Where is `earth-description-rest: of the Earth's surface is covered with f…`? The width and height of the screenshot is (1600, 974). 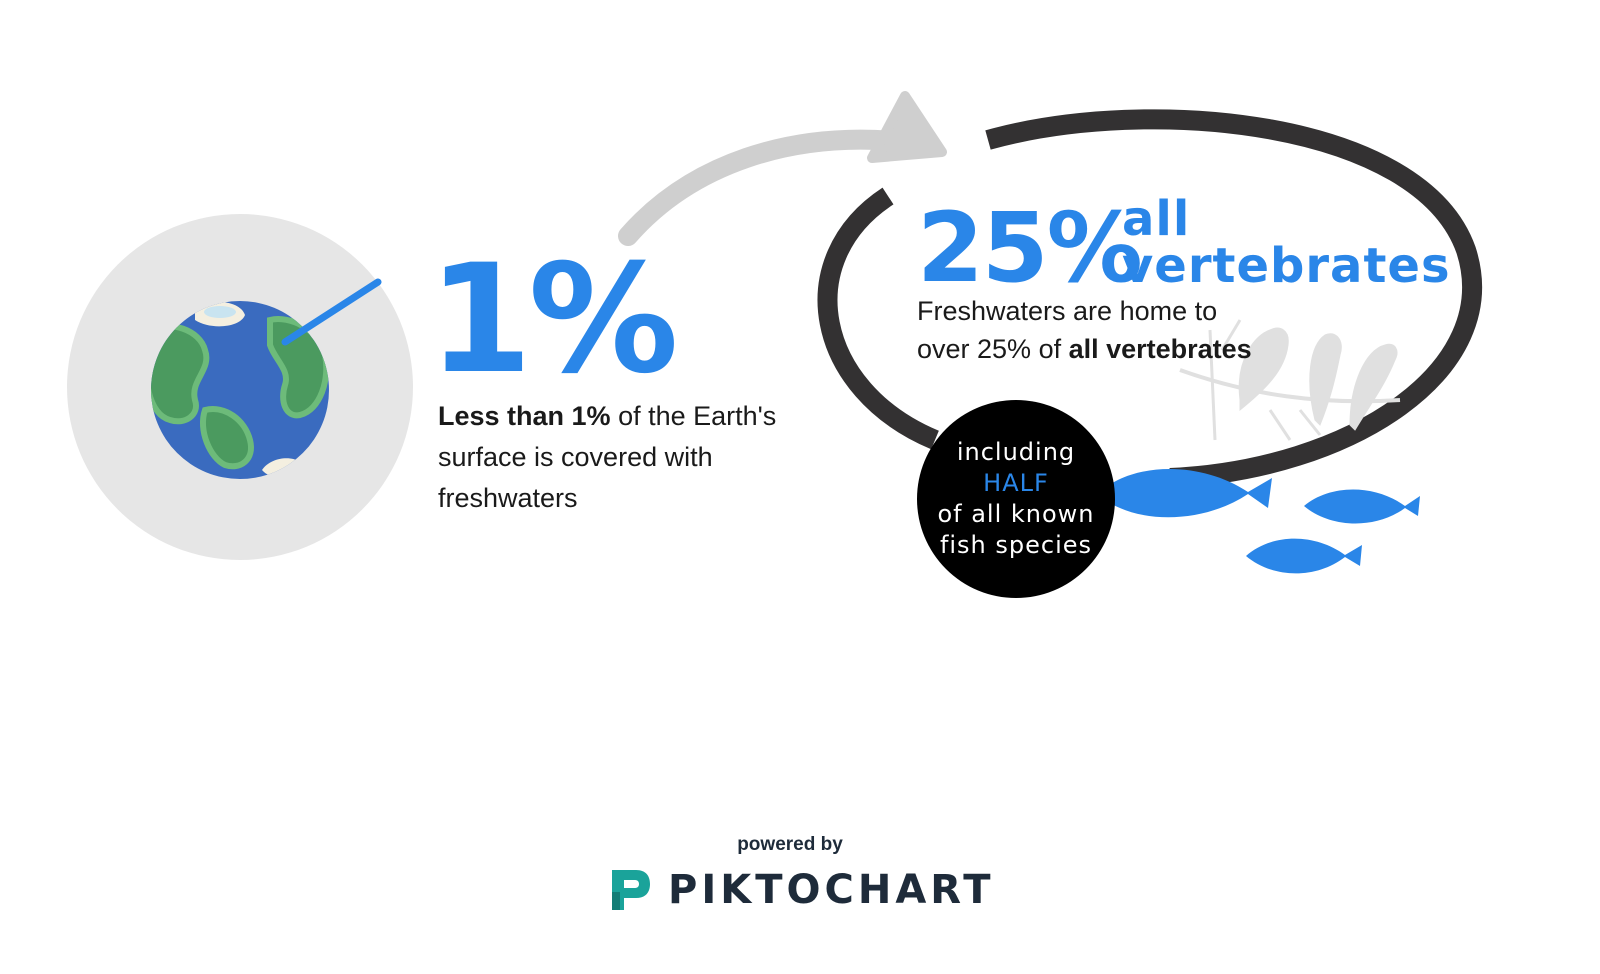
earth-description-rest: of the Earth's surface is covered with f… is located at coordinates (607, 457).